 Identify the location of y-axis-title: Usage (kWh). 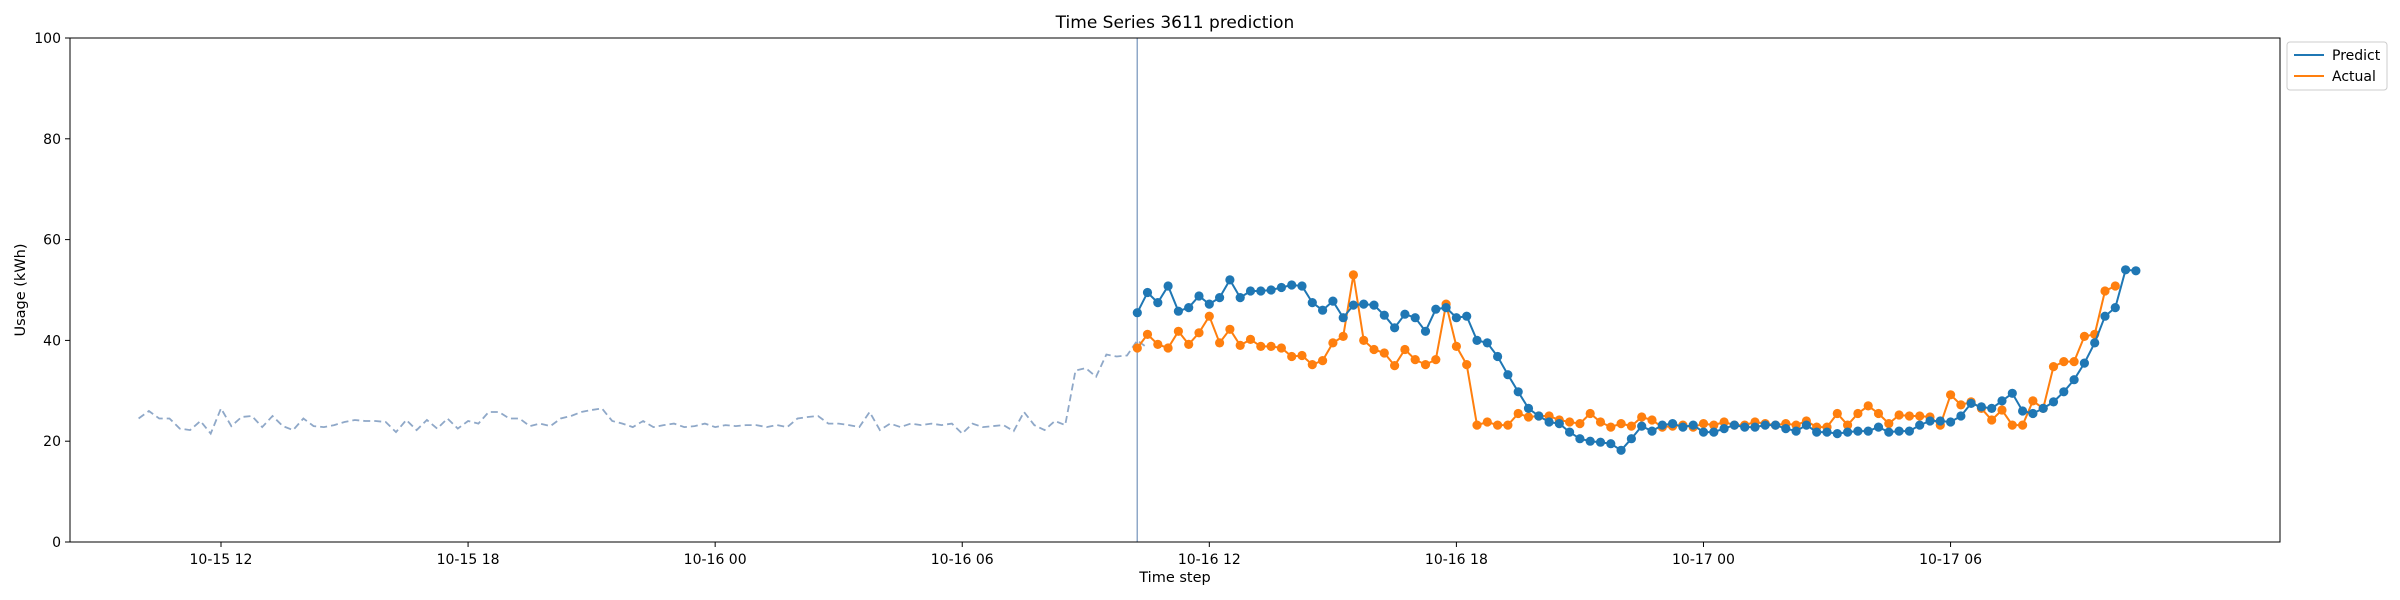
(21, 289).